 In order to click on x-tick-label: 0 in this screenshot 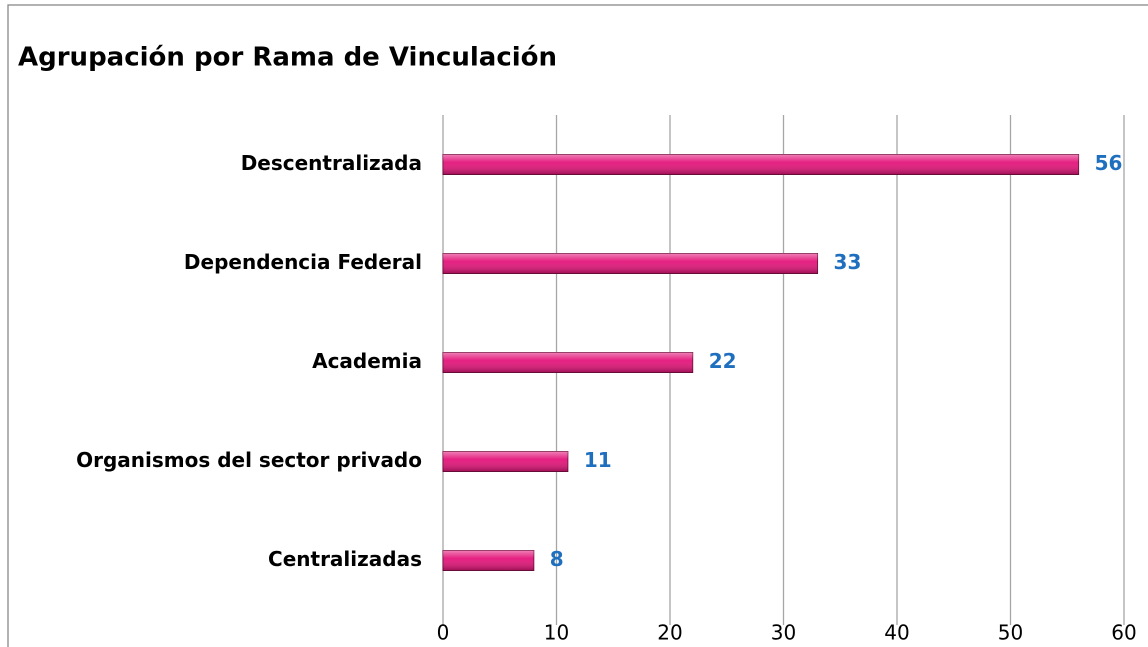, I will do `click(443, 633)`.